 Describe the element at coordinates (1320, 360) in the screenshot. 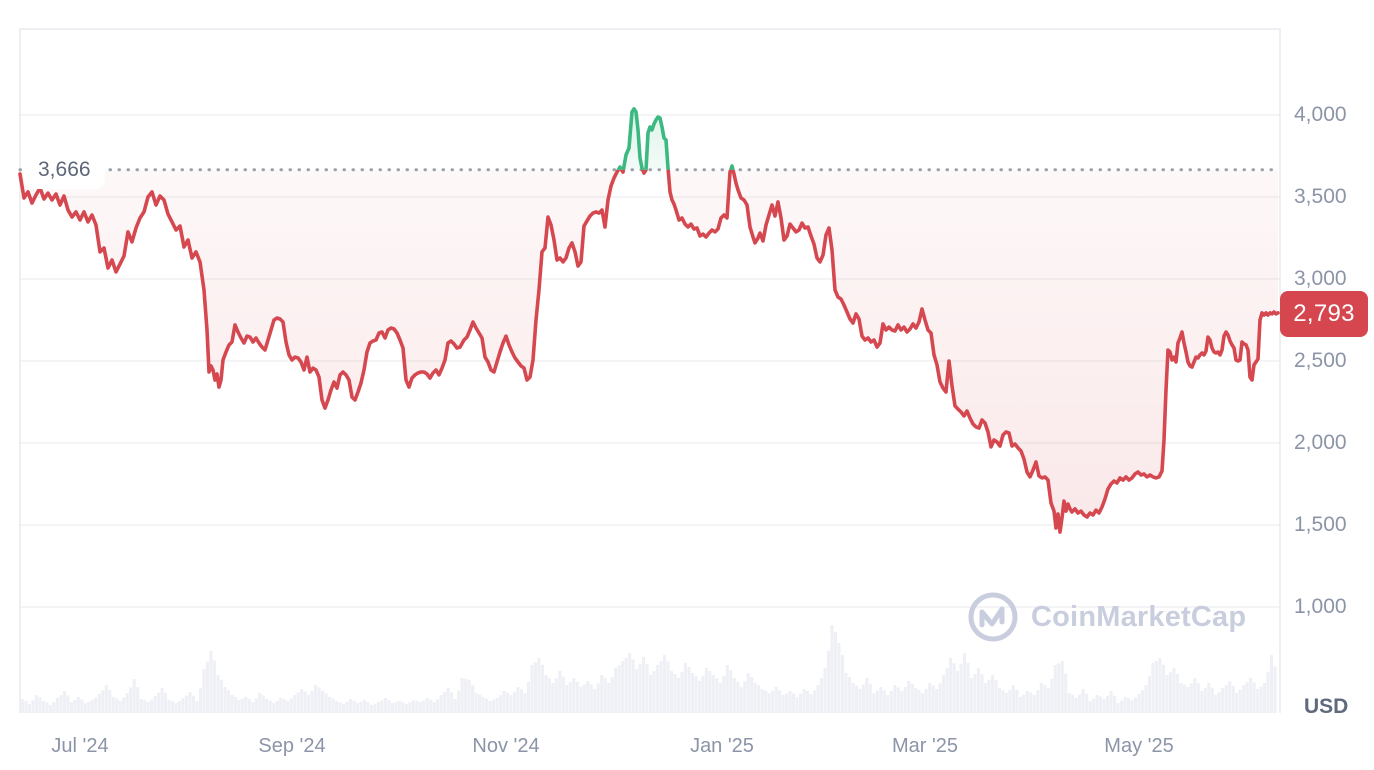

I see `y-axis-tick-label: 2,500` at that location.